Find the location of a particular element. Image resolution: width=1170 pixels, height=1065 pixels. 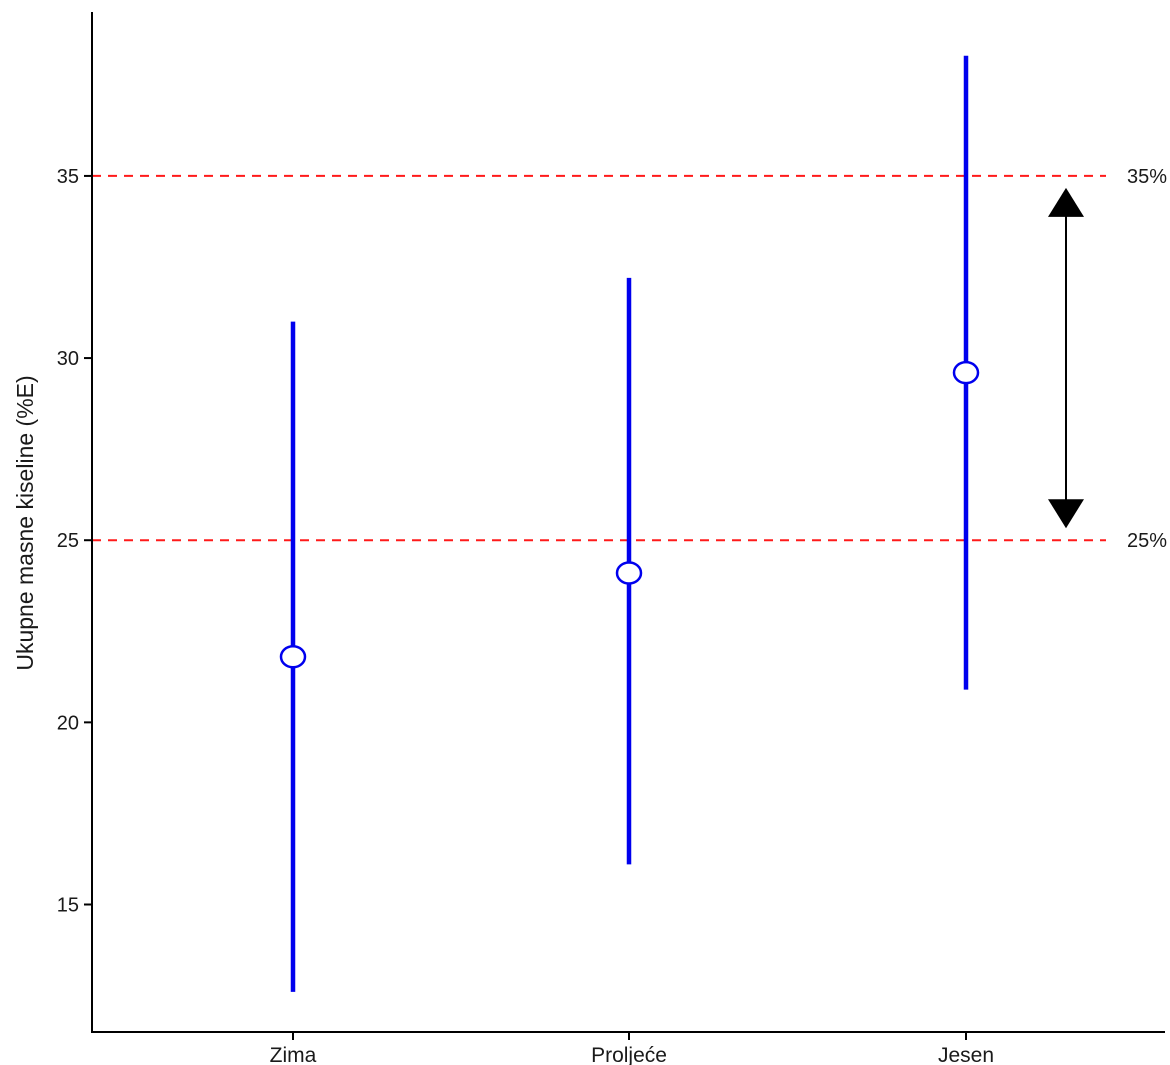

reference-label-35: 35% is located at coordinates (1147, 177).